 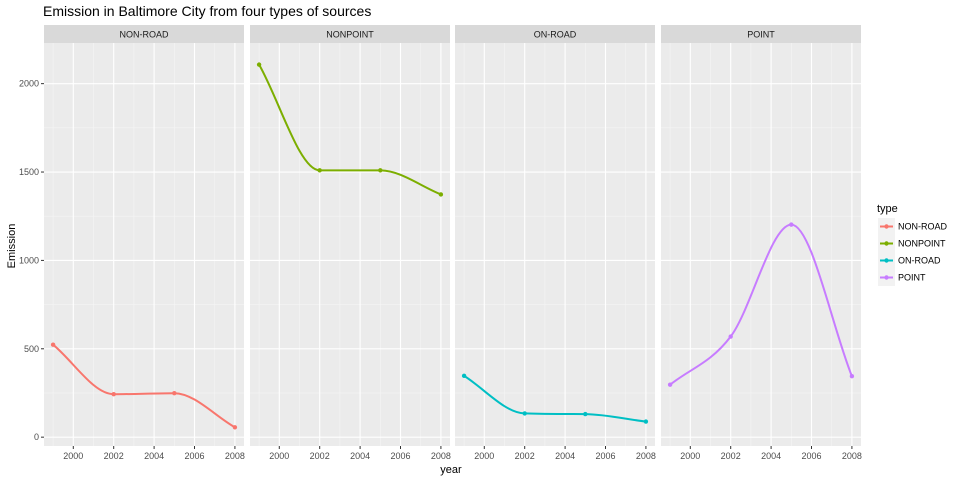 I want to click on facet-strip-label: NONPOINT, so click(x=350, y=35).